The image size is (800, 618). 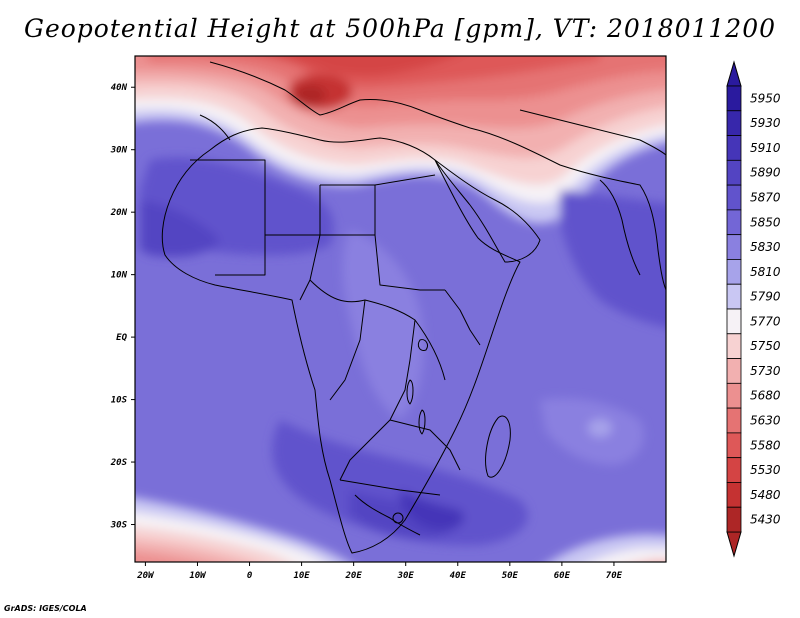 I want to click on y-tick-label: 10N, so click(x=119, y=276).